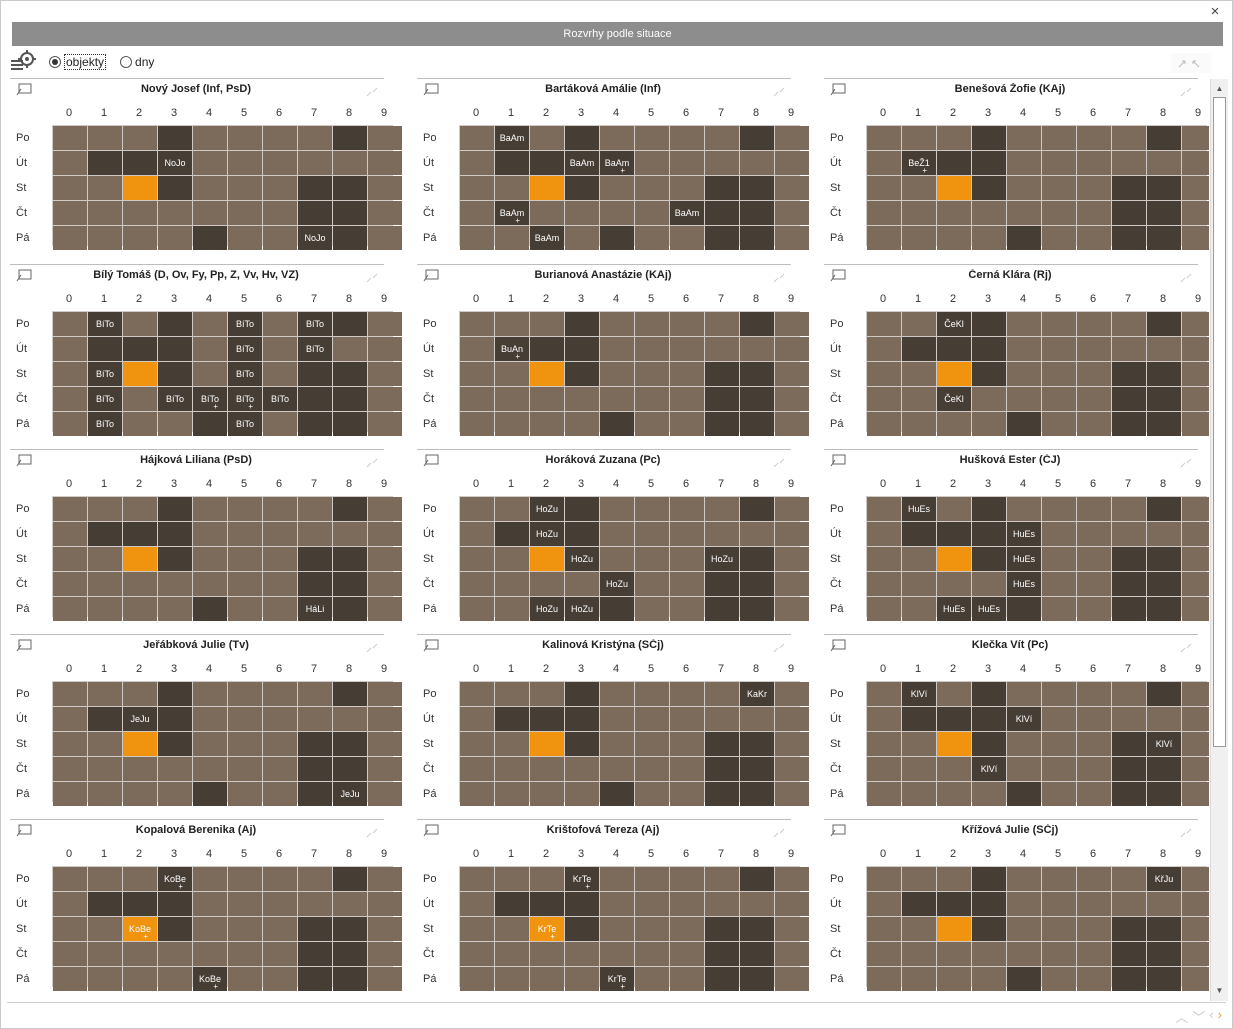 This screenshot has height=1029, width=1233. What do you see at coordinates (617, 584) in the screenshot?
I see `schedule-cell: HoZu` at bounding box center [617, 584].